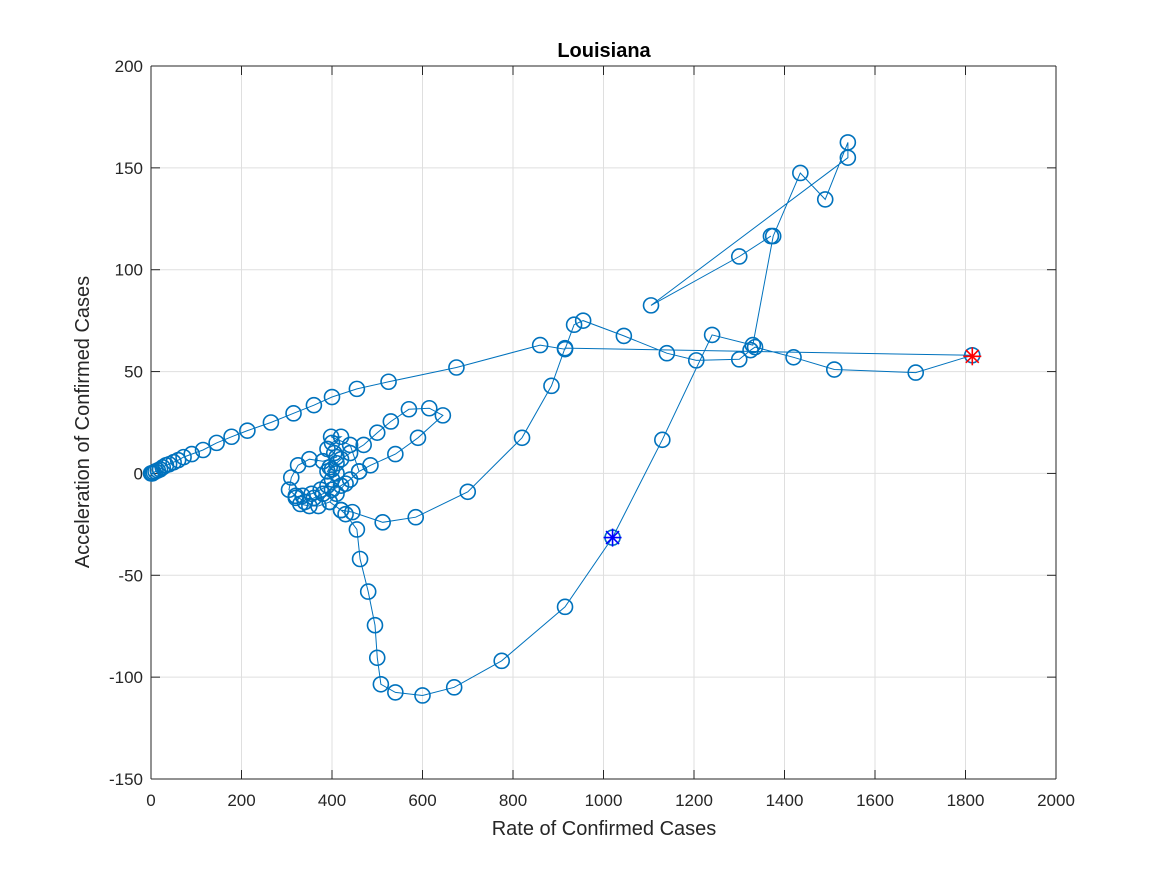 Image resolution: width=1167 pixels, height=875 pixels. Describe the element at coordinates (792, 447) in the screenshot. I see `highlight-layer` at that location.